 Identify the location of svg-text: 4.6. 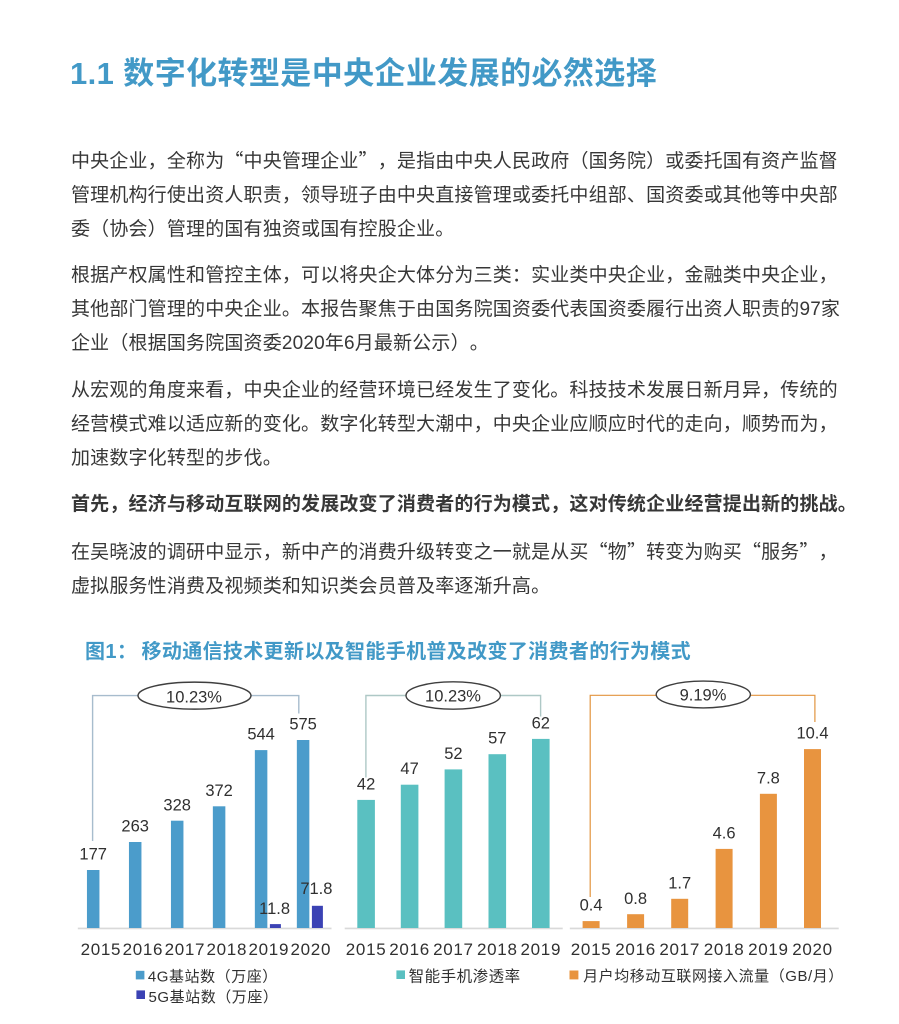
(724, 834).